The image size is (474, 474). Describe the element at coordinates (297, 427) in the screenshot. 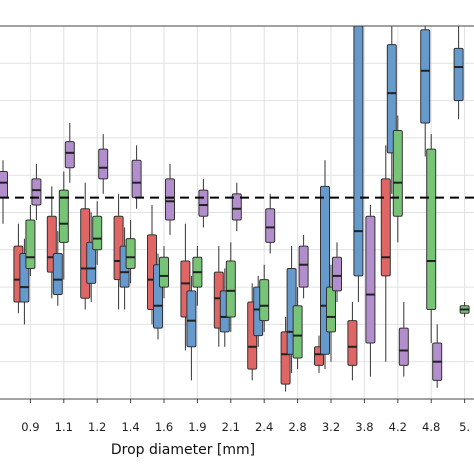

I see `x-tick-label: 2.8` at that location.